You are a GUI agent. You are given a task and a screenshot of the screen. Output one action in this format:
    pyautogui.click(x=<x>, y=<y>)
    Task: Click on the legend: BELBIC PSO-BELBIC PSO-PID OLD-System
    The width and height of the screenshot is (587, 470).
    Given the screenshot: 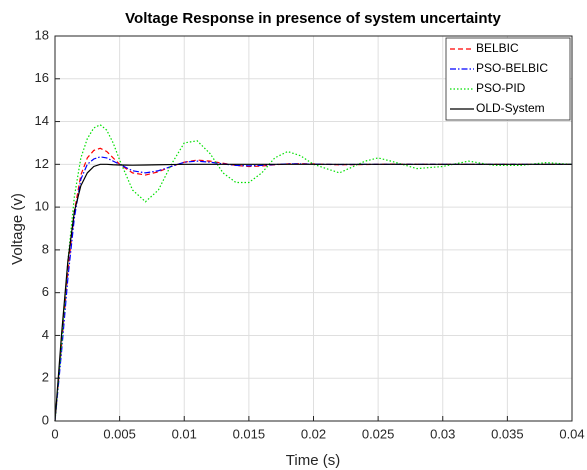 What is the action you would take?
    pyautogui.click(x=508, y=79)
    